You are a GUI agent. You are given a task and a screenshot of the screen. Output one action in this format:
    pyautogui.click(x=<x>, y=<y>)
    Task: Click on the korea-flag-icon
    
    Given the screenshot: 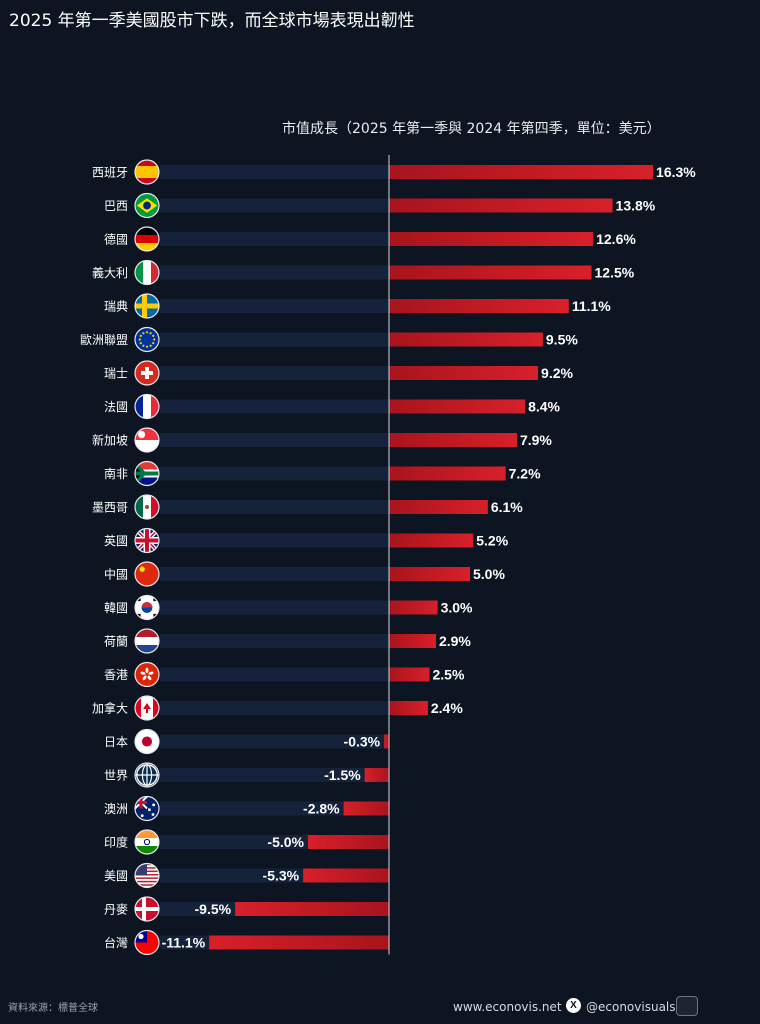 What is the action you would take?
    pyautogui.click(x=147, y=607)
    